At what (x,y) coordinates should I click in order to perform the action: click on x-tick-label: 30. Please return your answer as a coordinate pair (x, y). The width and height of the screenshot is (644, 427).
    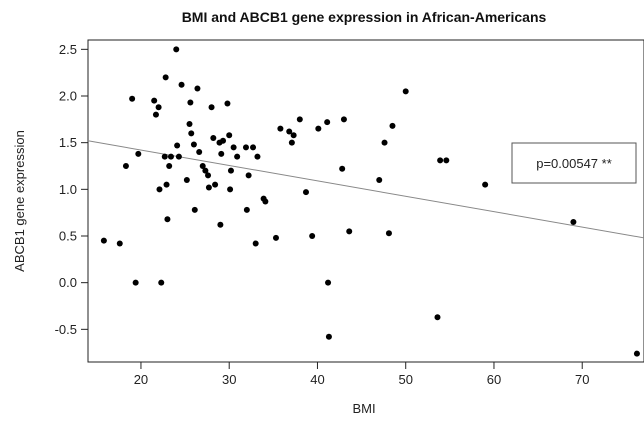
    Looking at the image, I should click on (229, 379).